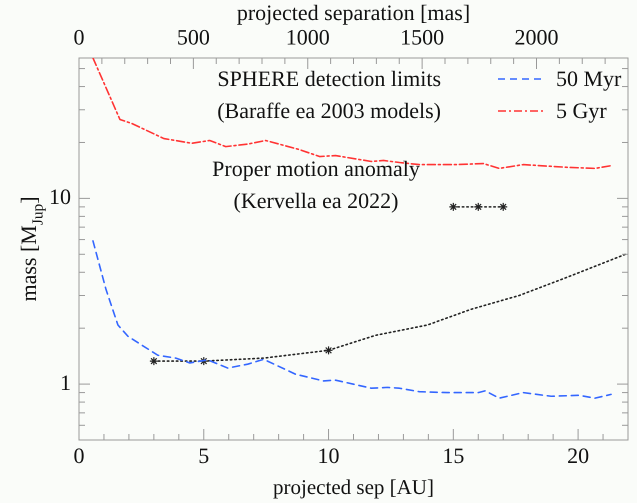 This screenshot has width=637, height=503. I want to click on legend-label: 50 Myr, so click(589, 78).